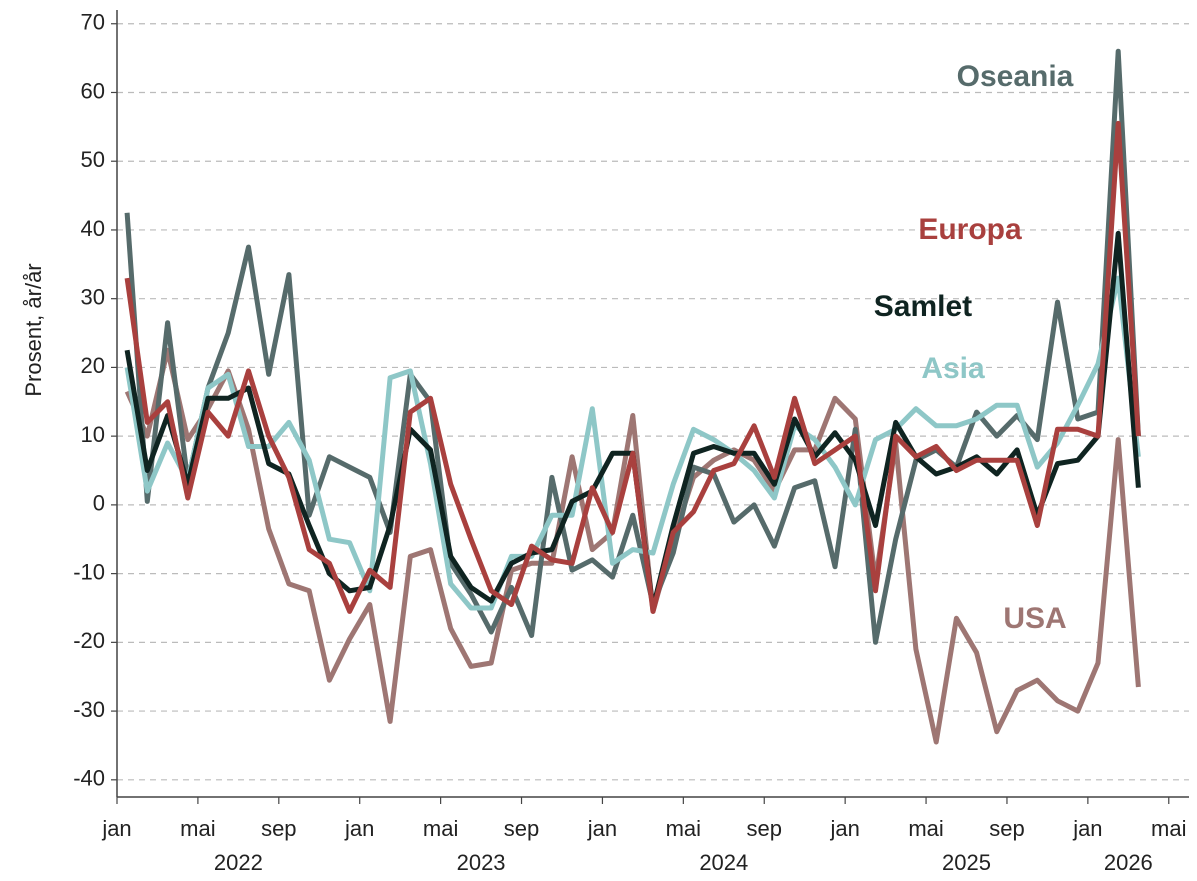 Image resolution: width=1197 pixels, height=881 pixels. I want to click on year-label: 2023, so click(481, 862).